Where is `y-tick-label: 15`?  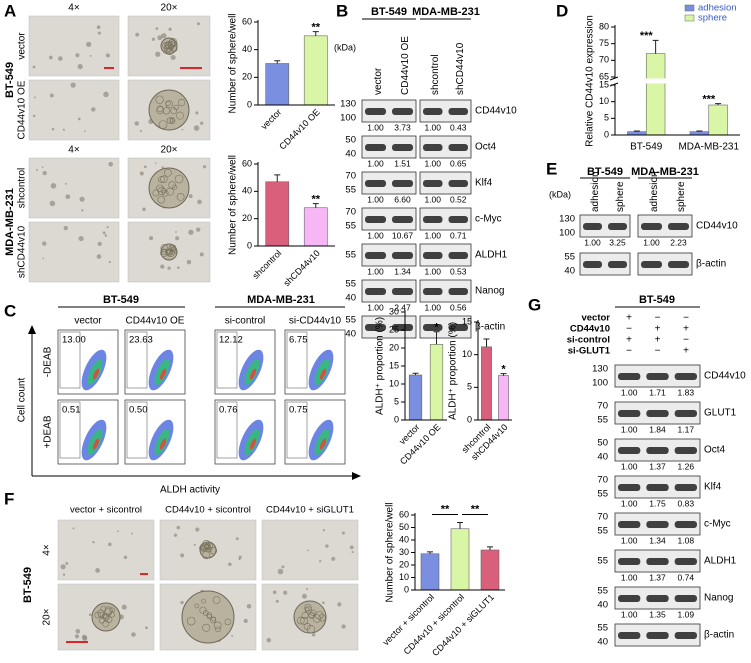
y-tick-label: 15 is located at coordinates (394, 365).